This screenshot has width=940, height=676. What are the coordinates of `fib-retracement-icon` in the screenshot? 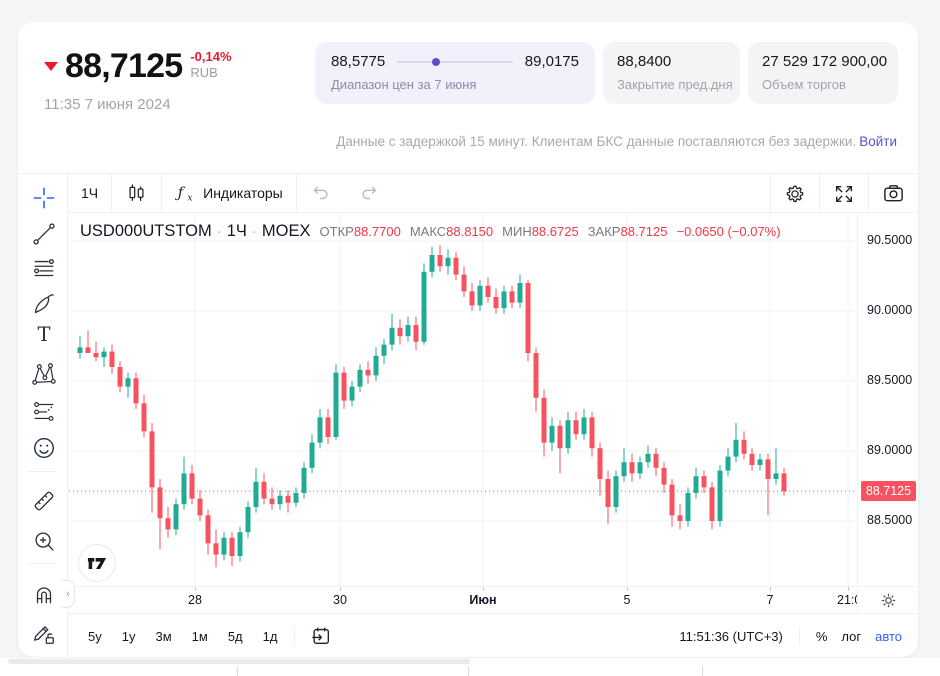 It's located at (44, 268).